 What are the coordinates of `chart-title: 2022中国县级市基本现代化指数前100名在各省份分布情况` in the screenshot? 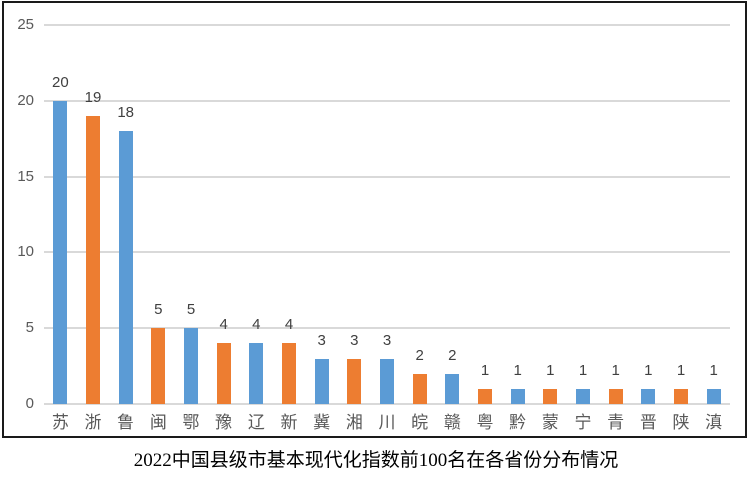 It's located at (376, 460).